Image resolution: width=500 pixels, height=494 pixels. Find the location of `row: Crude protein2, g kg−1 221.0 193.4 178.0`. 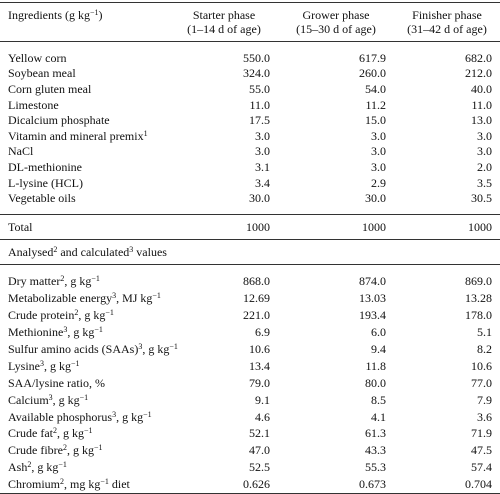

row: Crude protein2, g kg−1 221.0 193.4 178.0 is located at coordinates (250, 315).